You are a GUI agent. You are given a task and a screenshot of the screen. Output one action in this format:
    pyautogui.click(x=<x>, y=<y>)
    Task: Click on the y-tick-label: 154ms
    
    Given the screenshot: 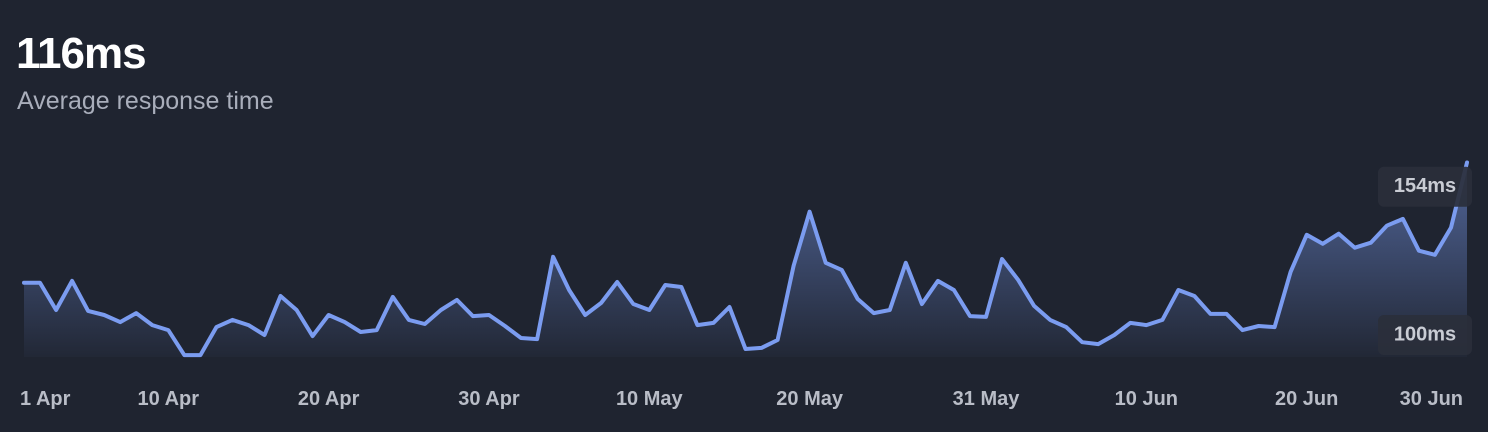 What is the action you would take?
    pyautogui.click(x=1425, y=186)
    